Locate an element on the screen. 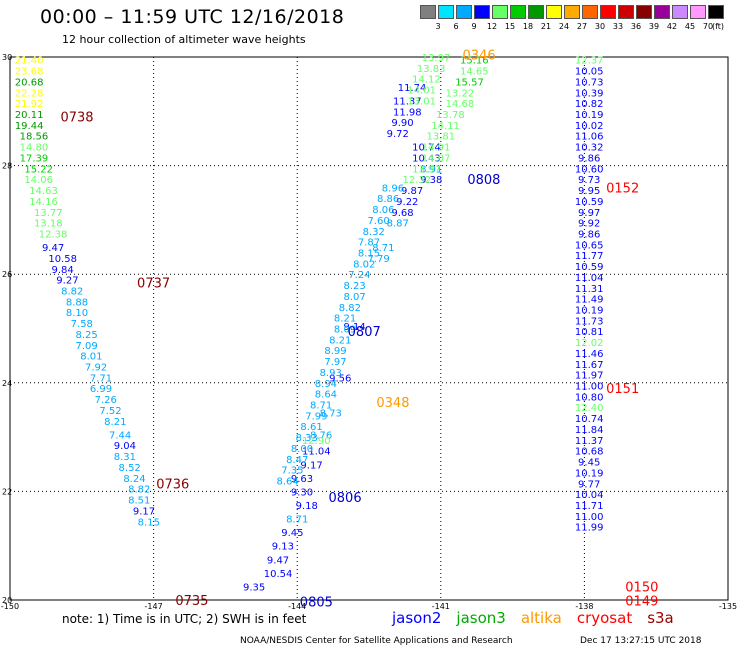  pass-time-label: 0807 is located at coordinates (364, 332).